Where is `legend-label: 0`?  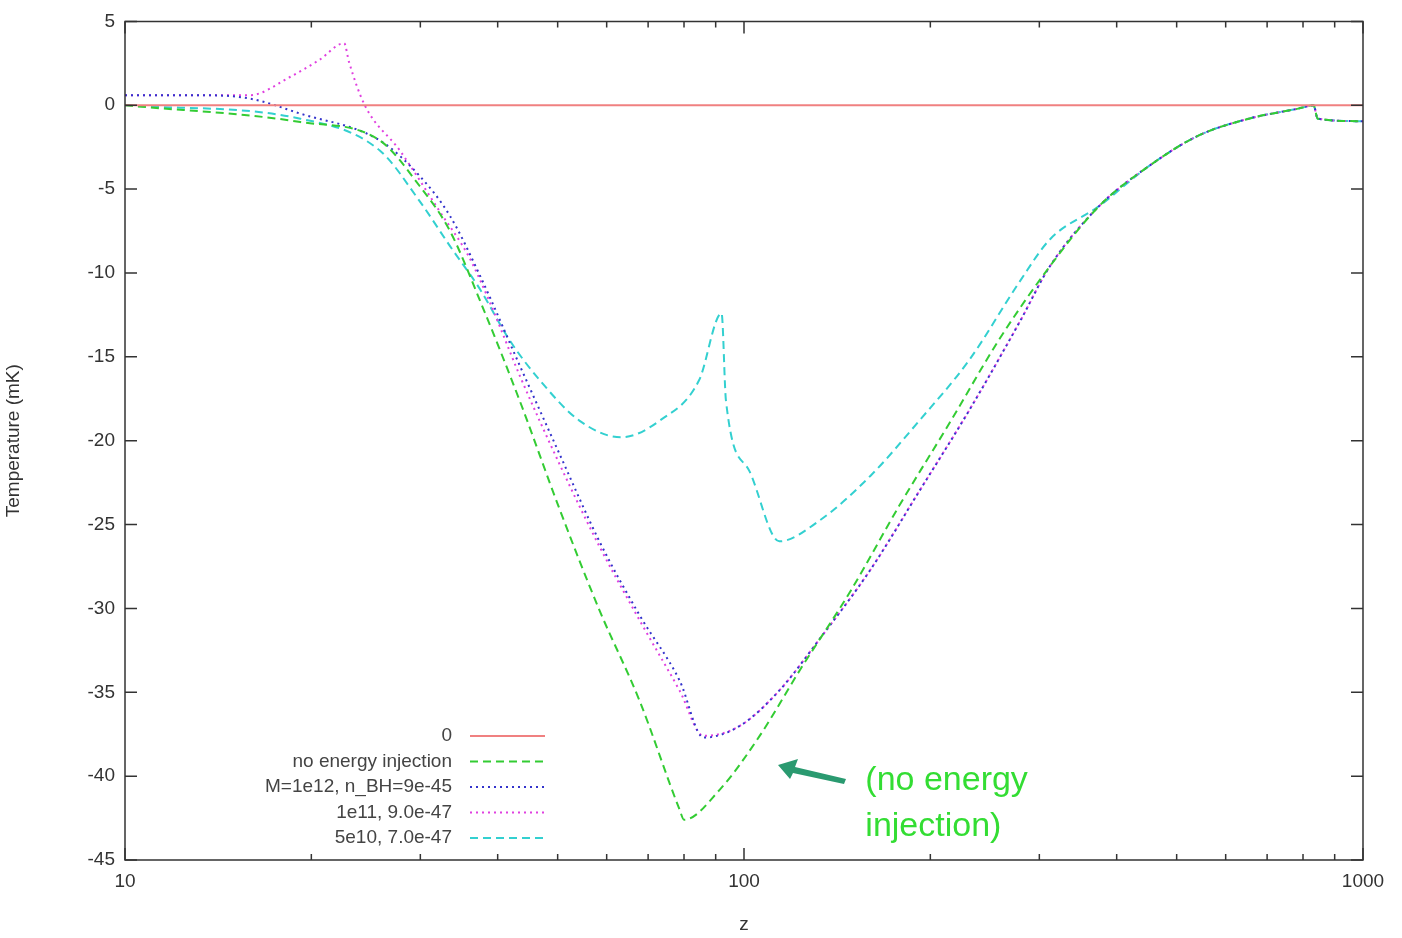
legend-label: 0 is located at coordinates (446, 735).